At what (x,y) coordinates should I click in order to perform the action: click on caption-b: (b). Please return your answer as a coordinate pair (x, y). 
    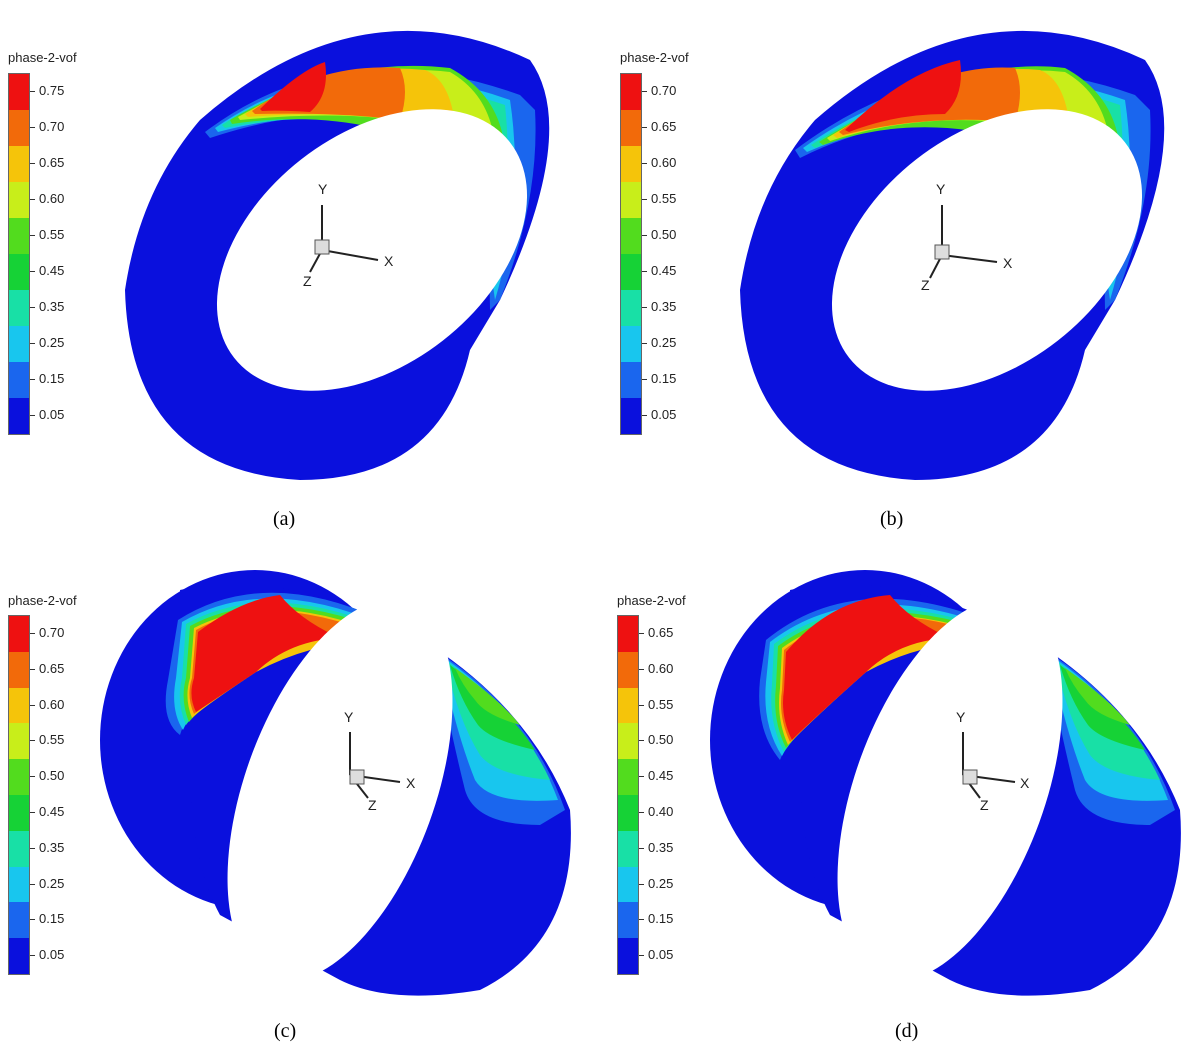
    Looking at the image, I should click on (892, 519).